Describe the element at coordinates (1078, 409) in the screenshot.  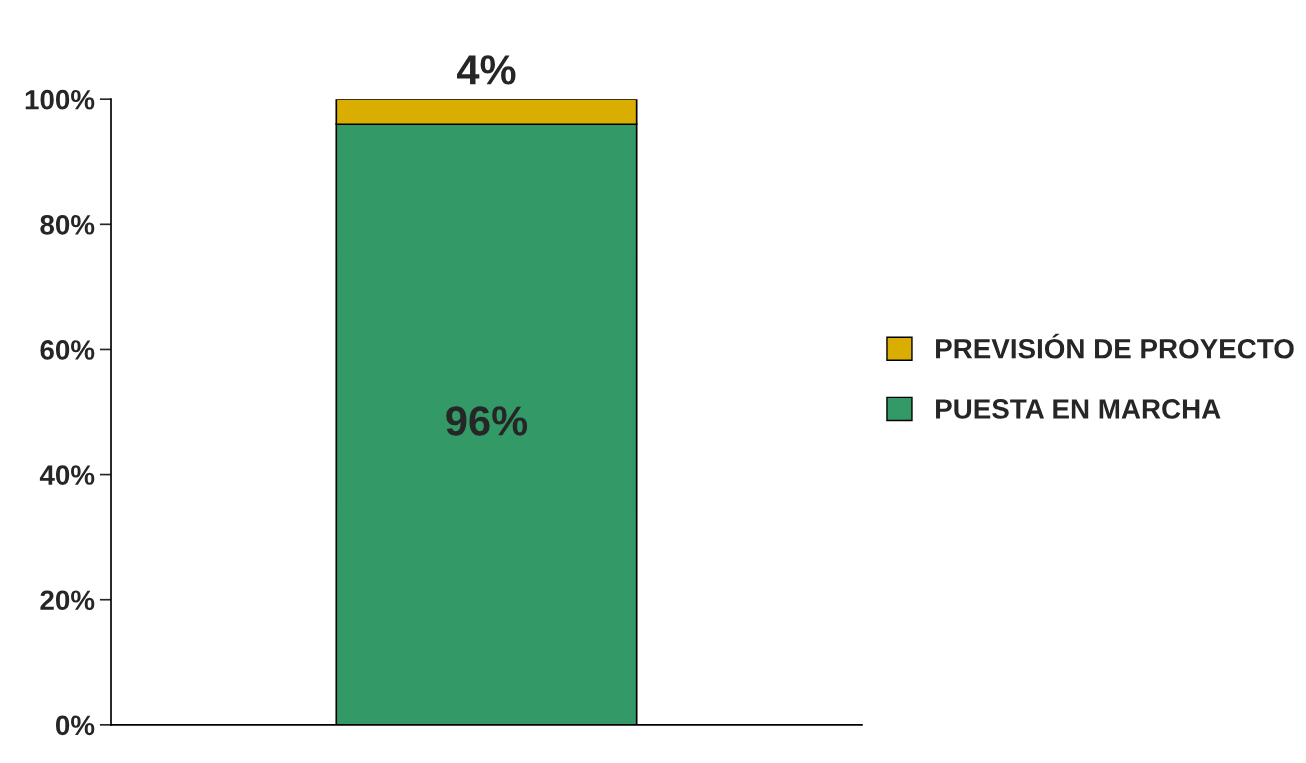
I see `legend-label: PUESTA EN MARCHA` at that location.